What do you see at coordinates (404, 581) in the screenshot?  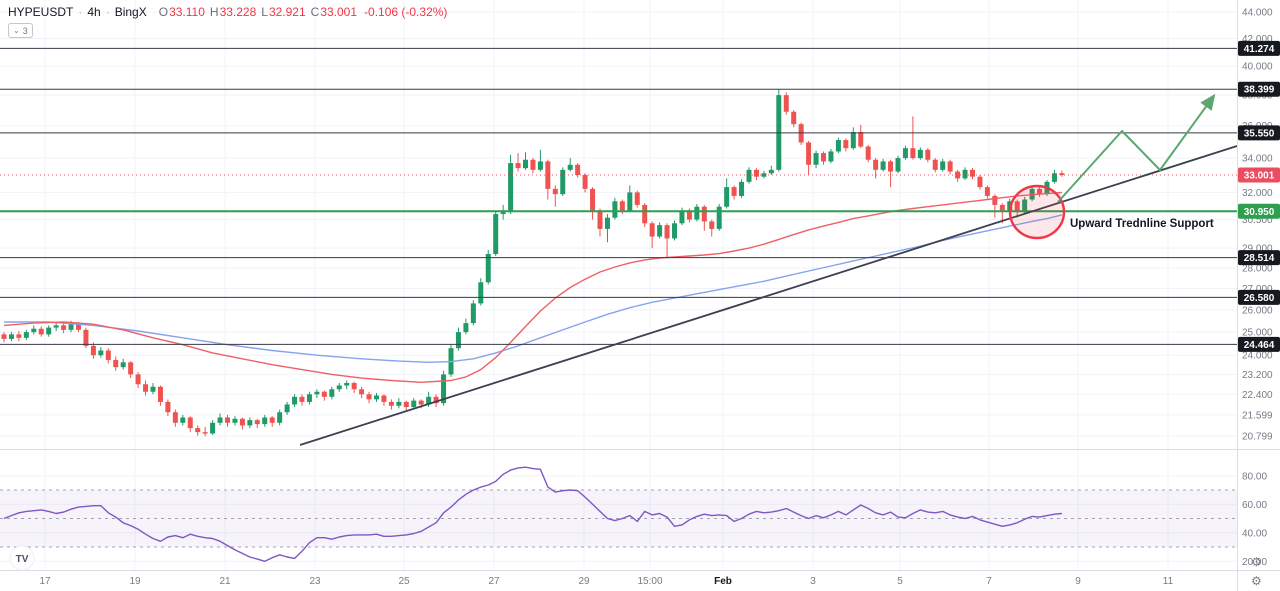 I see `time-tick-label: 25` at bounding box center [404, 581].